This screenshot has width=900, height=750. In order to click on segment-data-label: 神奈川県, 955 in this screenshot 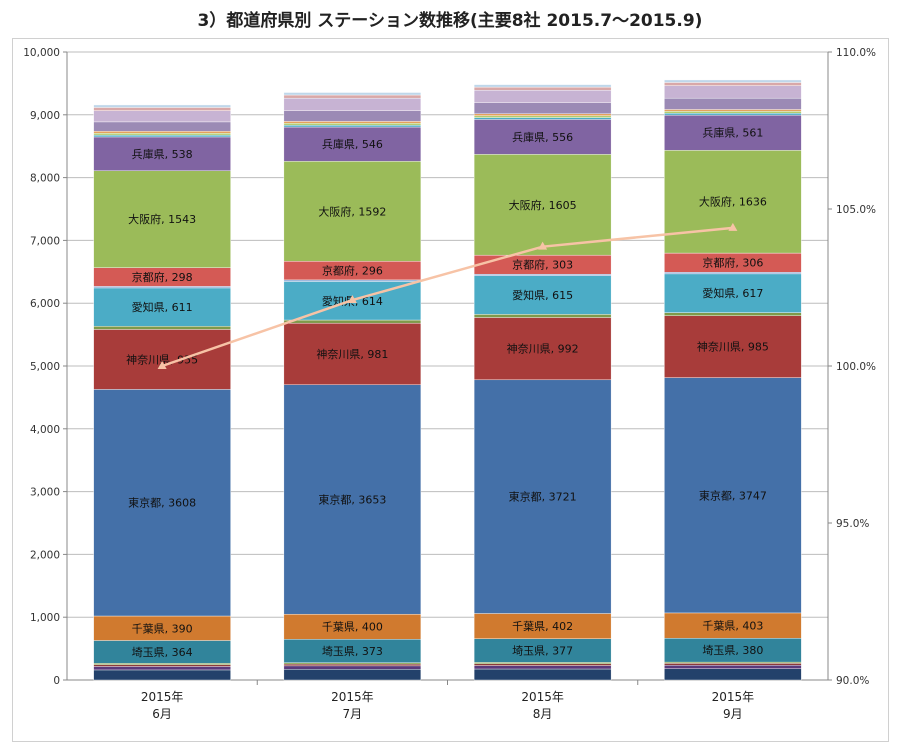, I will do `click(162, 359)`.